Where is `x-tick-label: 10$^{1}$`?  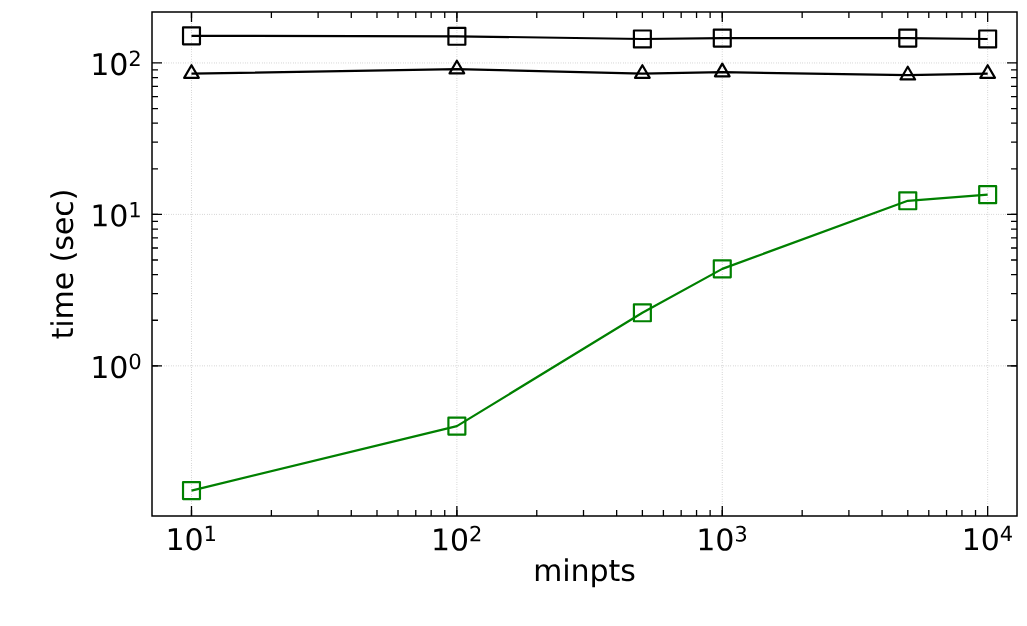
x-tick-label: 10$^{1}$ is located at coordinates (191, 538).